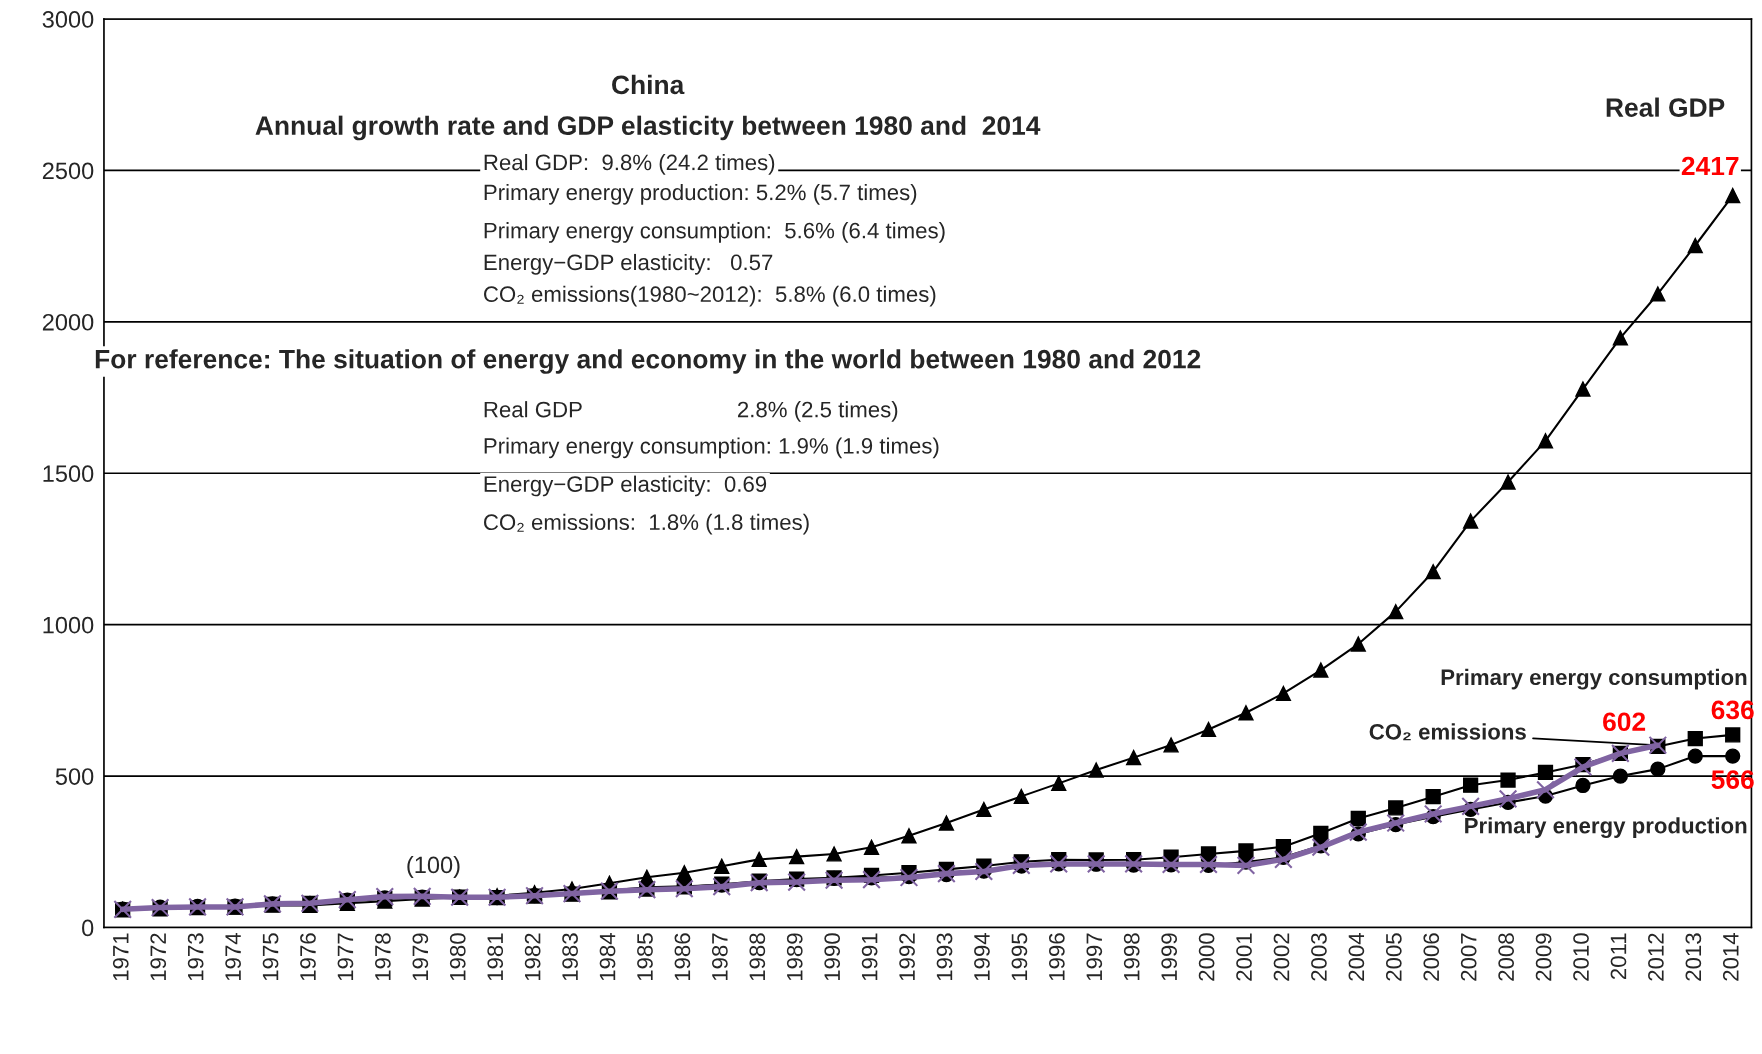  I want to click on x-tick-label: 1990, so click(832, 957).